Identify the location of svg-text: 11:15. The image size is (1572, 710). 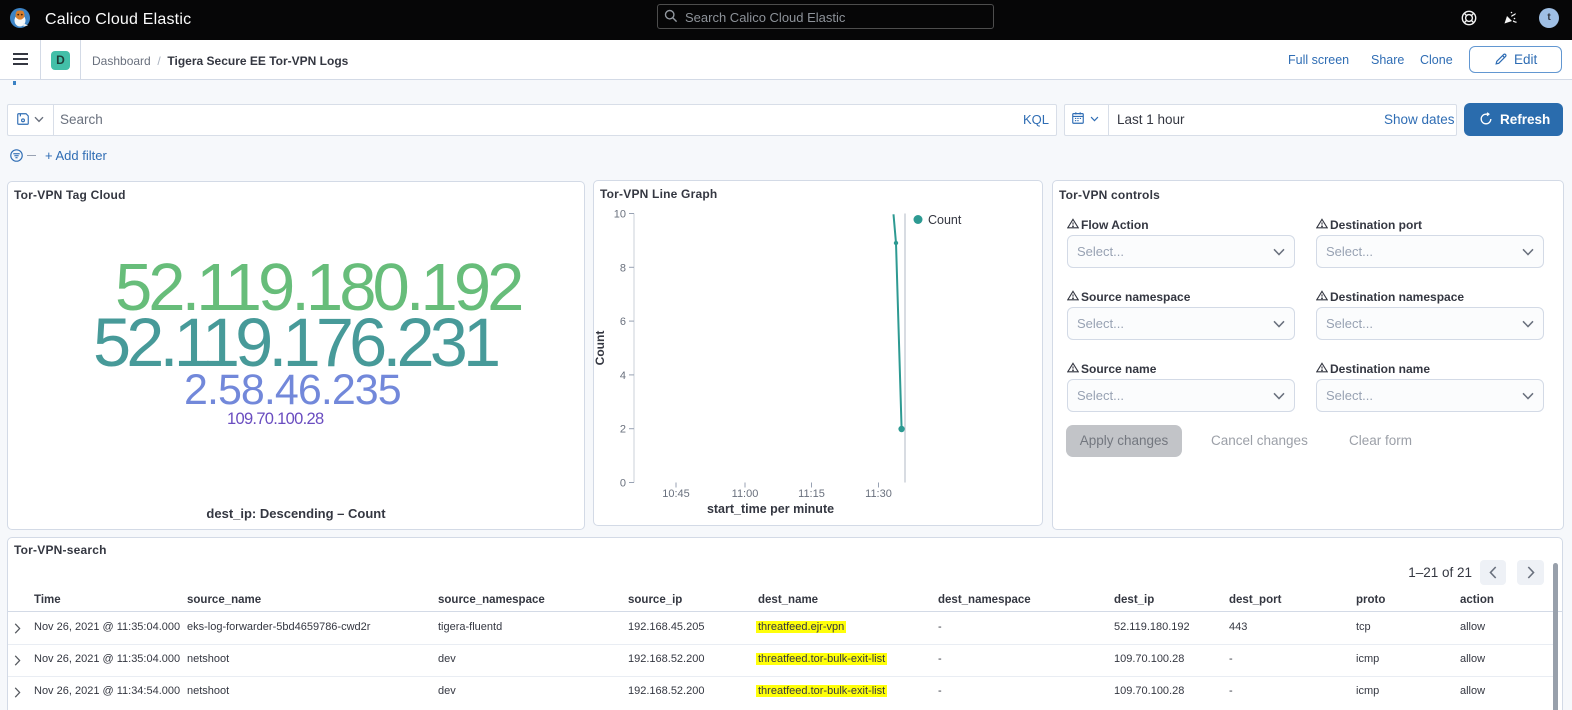
(811, 494).